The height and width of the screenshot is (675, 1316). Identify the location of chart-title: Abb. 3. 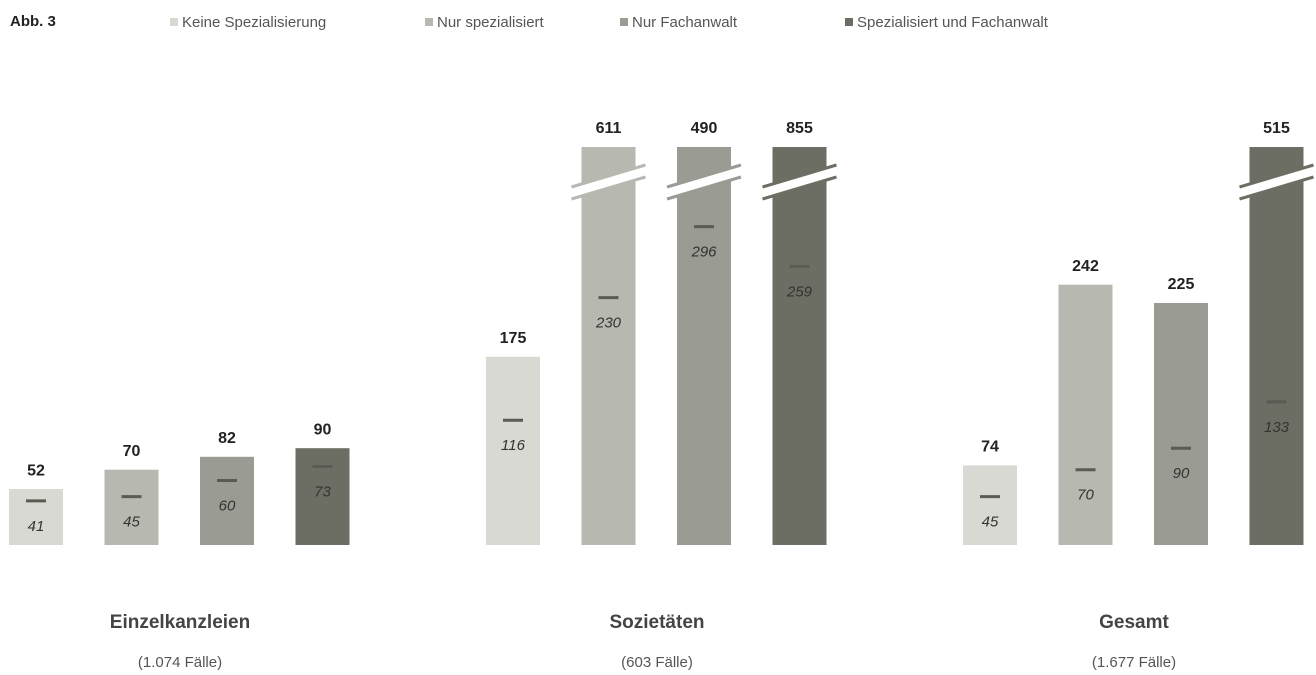
(33, 21).